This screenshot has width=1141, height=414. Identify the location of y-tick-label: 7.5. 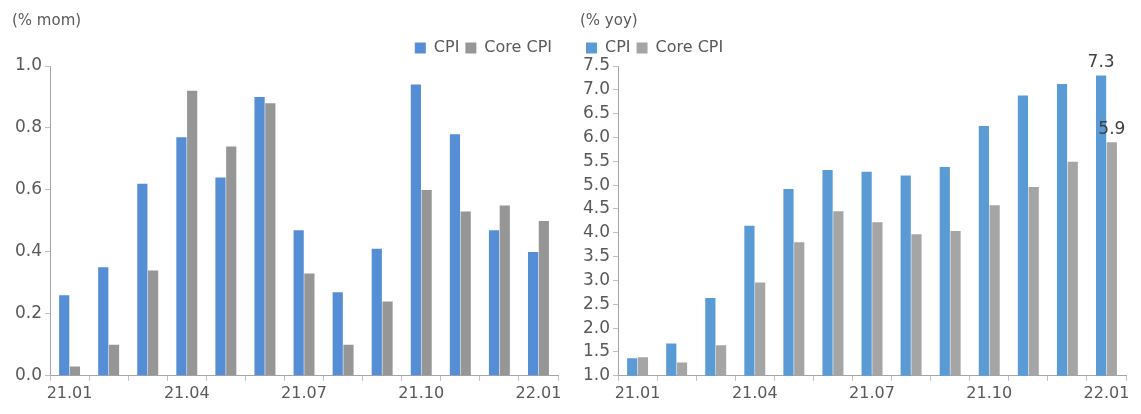
(596, 64).